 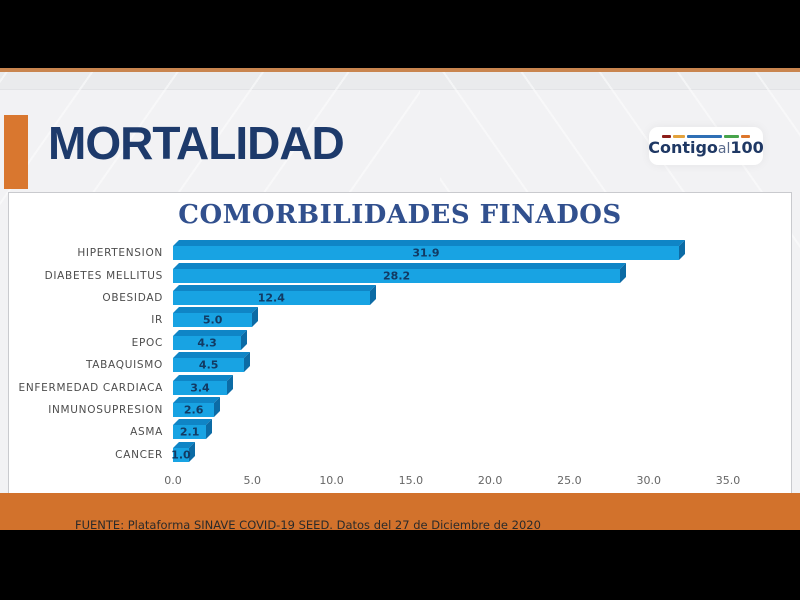 I want to click on bar-track: 1.0, so click(x=449, y=454).